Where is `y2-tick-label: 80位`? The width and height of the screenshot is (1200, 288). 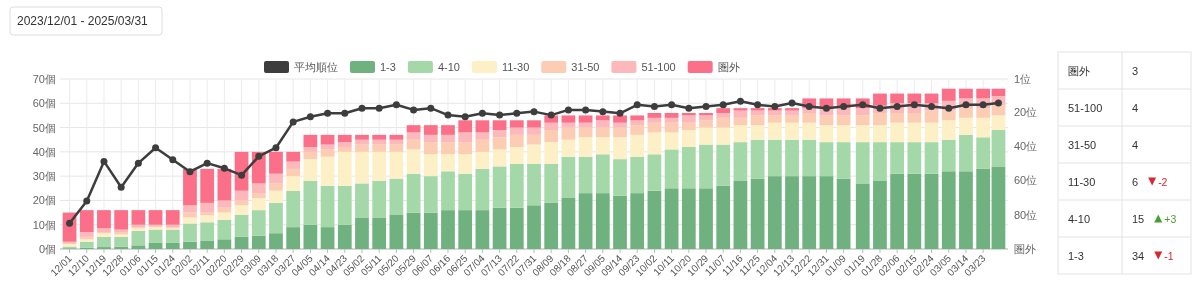
y2-tick-label: 80位 is located at coordinates (1026, 214).